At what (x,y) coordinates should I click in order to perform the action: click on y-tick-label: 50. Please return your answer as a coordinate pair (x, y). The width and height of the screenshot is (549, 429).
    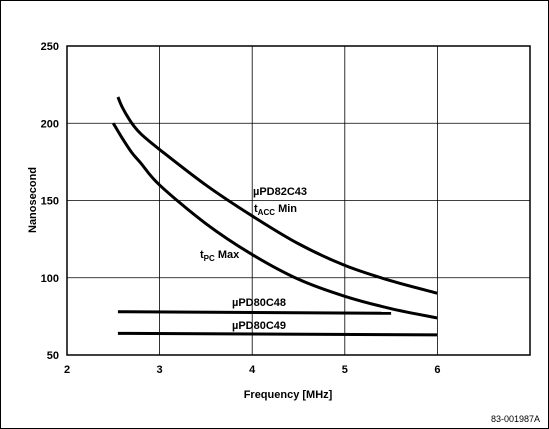
    Looking at the image, I should click on (53, 356).